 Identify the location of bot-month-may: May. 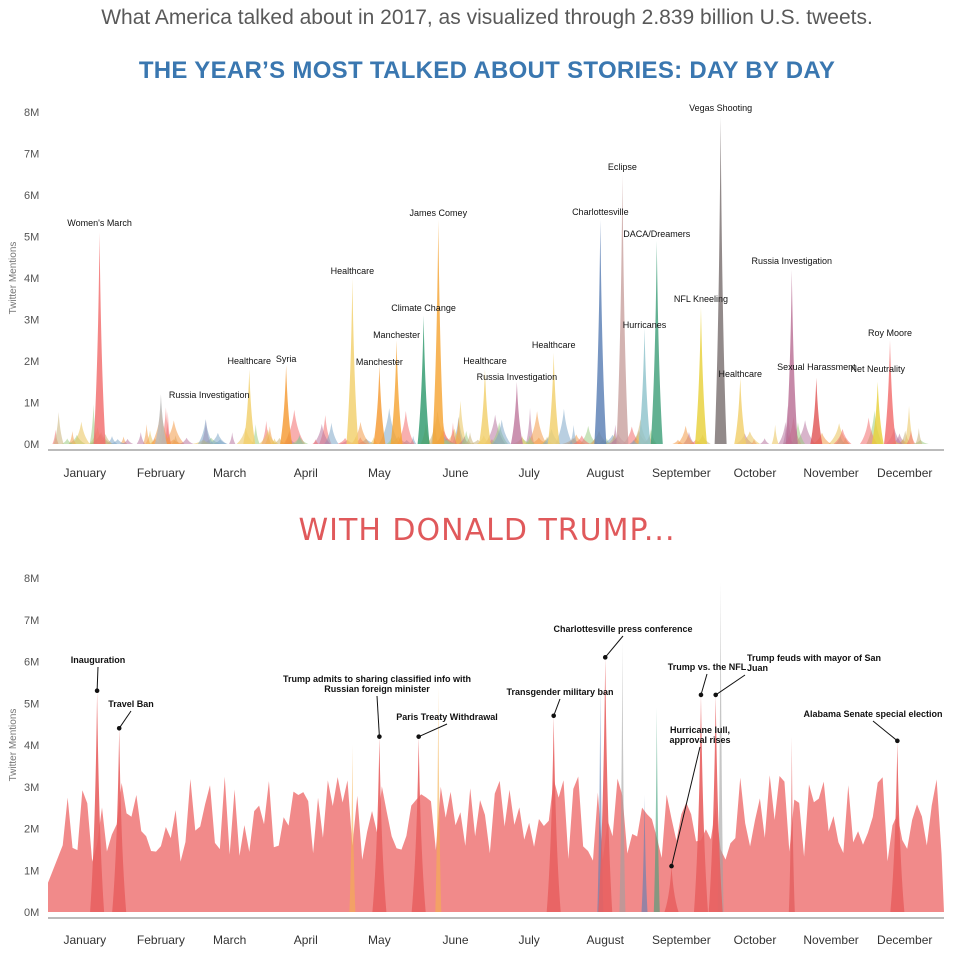
(379, 940).